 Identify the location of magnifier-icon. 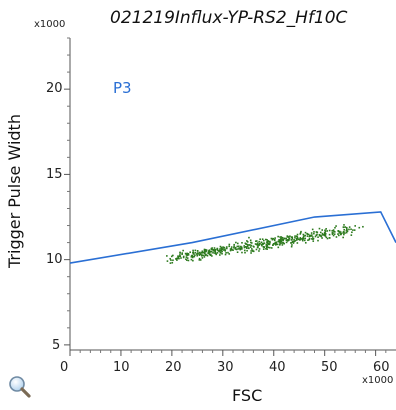
(20, 387).